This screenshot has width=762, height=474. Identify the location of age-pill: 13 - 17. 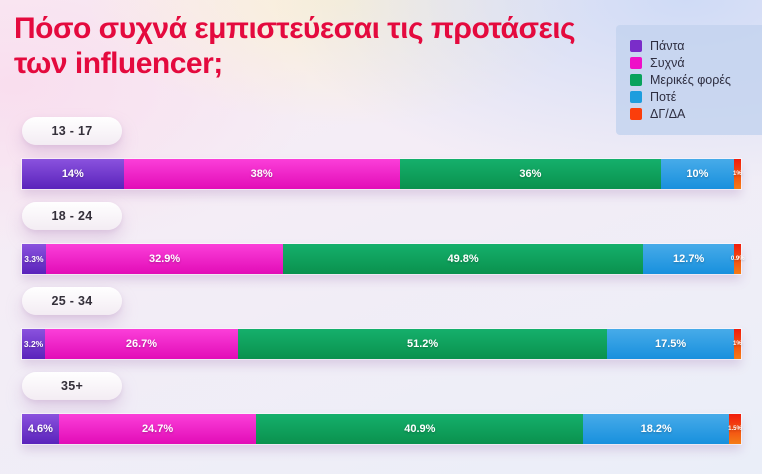
(72, 131).